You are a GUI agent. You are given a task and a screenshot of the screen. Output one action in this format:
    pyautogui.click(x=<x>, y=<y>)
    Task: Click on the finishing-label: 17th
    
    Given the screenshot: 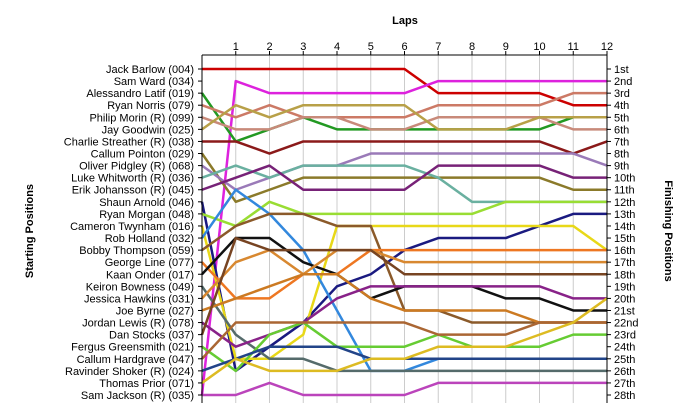 What is the action you would take?
    pyautogui.click(x=624, y=263)
    